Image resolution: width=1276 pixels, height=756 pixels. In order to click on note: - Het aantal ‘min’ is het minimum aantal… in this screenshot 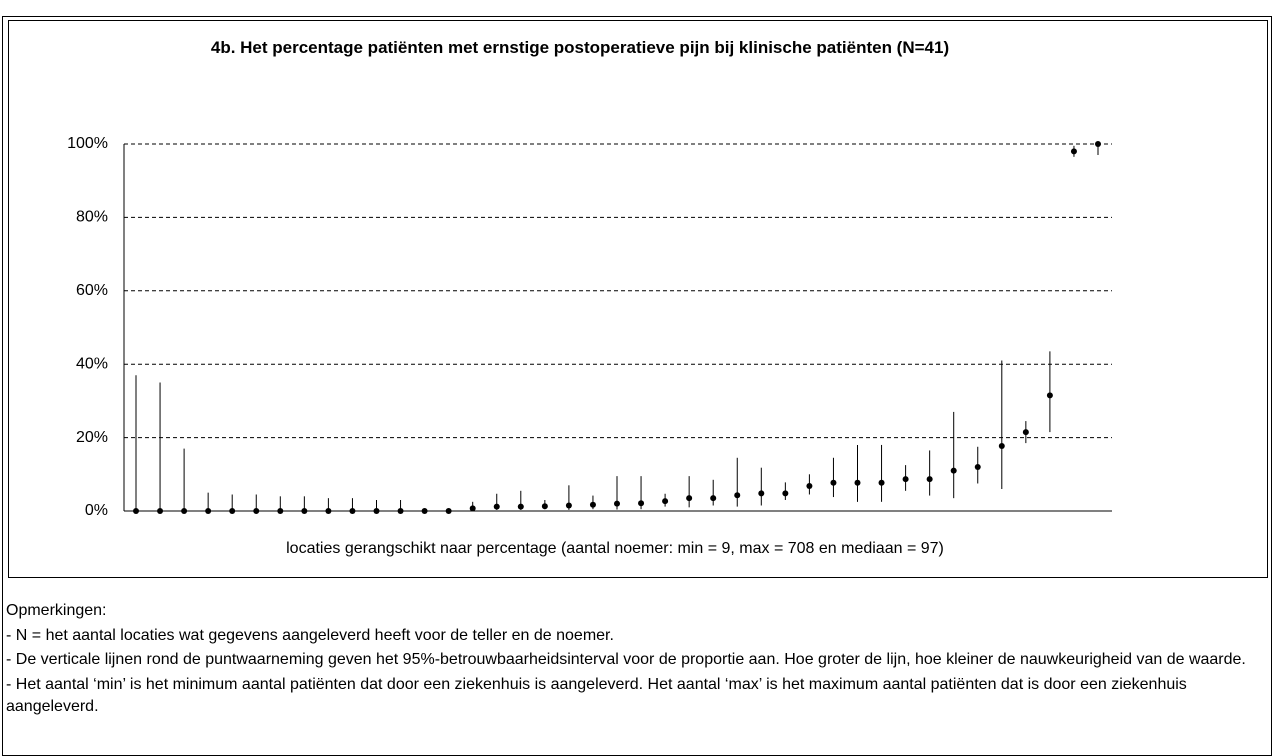, I will do `click(596, 695)`.